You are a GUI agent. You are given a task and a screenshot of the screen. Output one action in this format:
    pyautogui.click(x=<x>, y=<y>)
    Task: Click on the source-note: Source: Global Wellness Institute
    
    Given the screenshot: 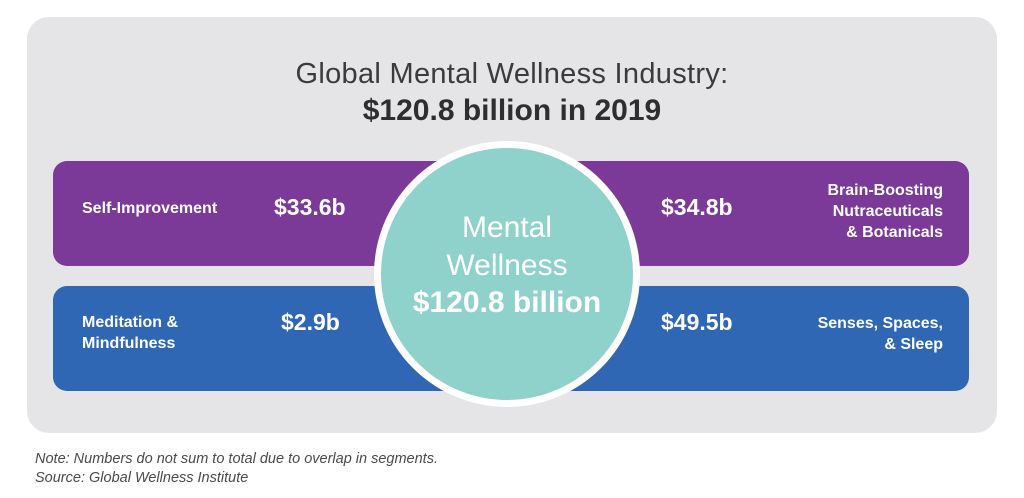 What is the action you would take?
    pyautogui.click(x=142, y=478)
    